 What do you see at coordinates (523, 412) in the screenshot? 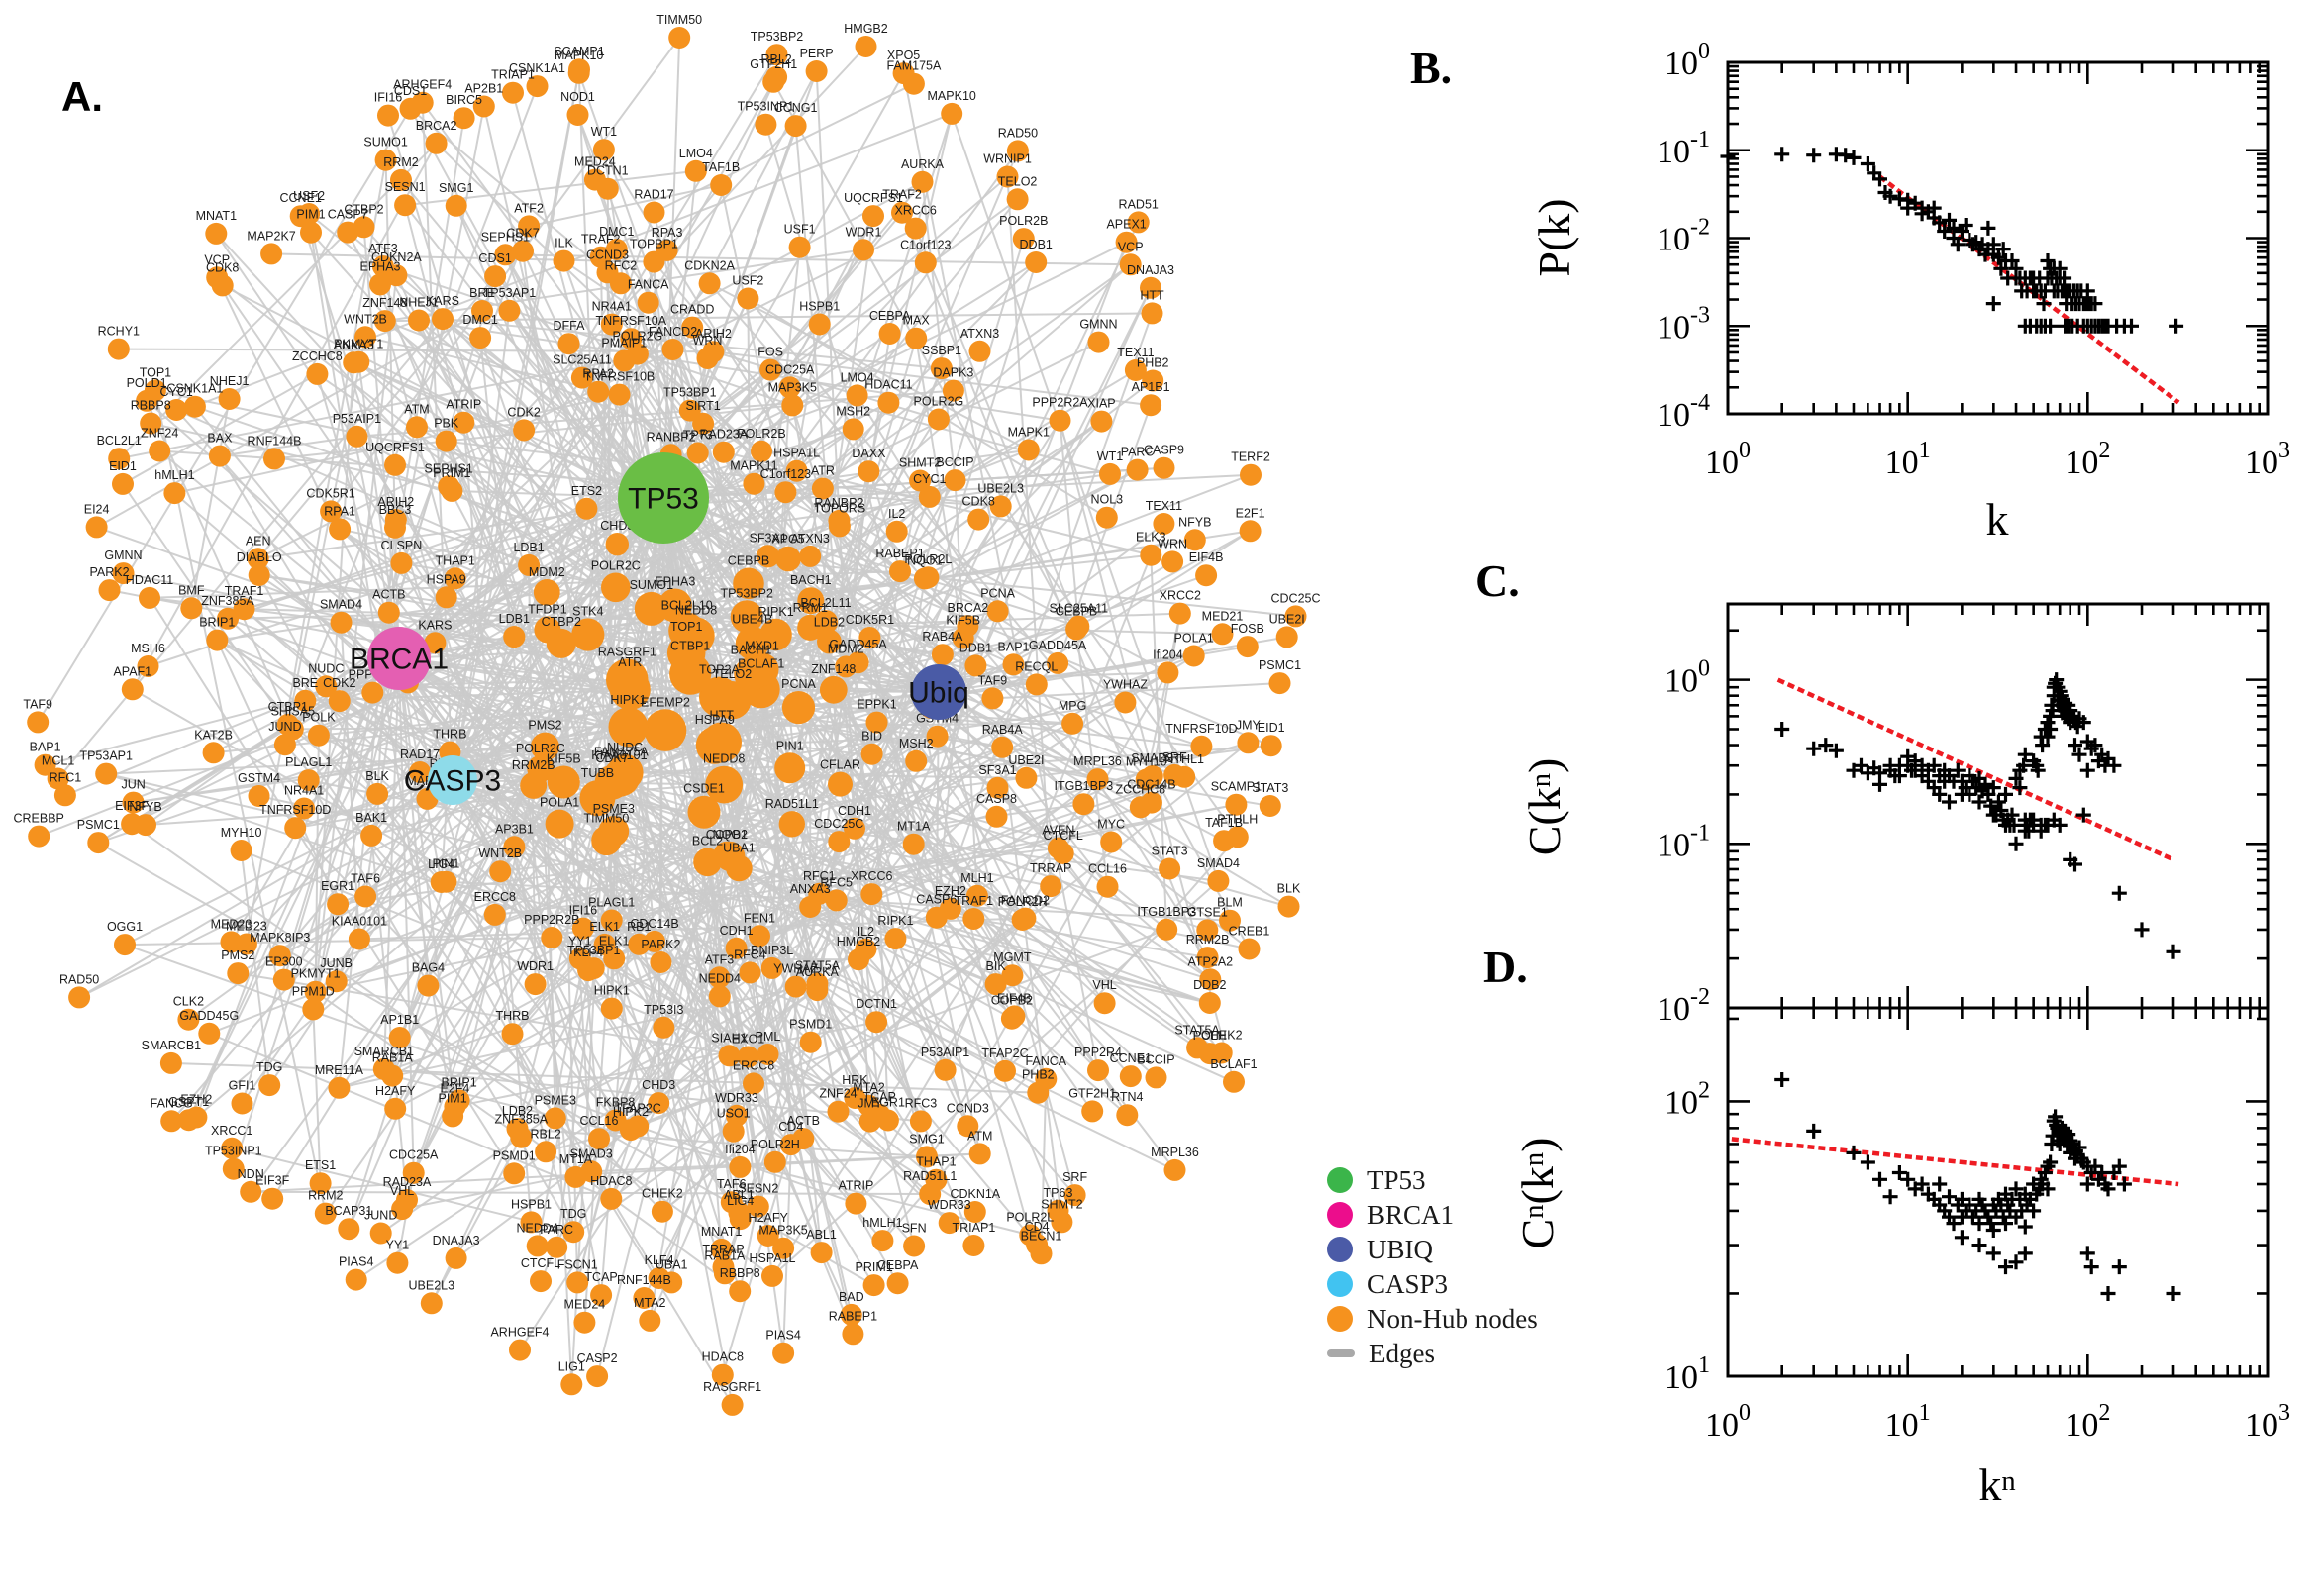
I see `svg-text: CDK2` at bounding box center [523, 412].